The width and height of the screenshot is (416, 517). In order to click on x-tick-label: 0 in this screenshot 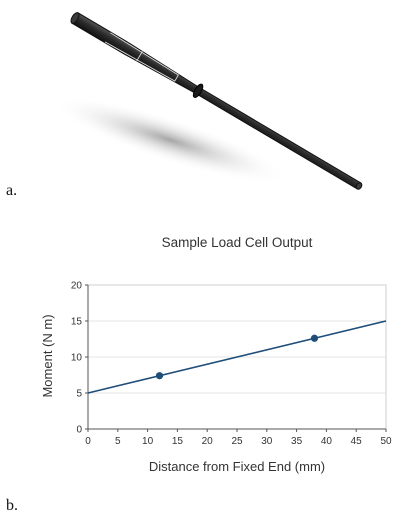, I will do `click(88, 441)`.